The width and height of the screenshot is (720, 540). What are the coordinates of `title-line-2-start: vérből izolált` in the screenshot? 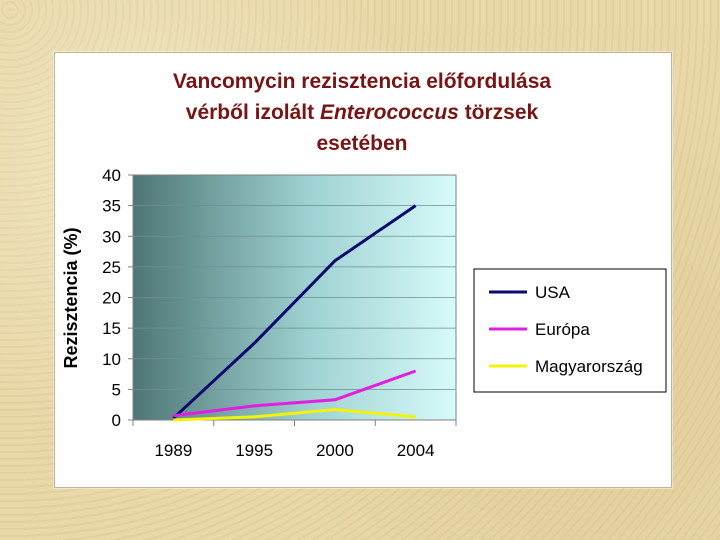 It's located at (252, 112).